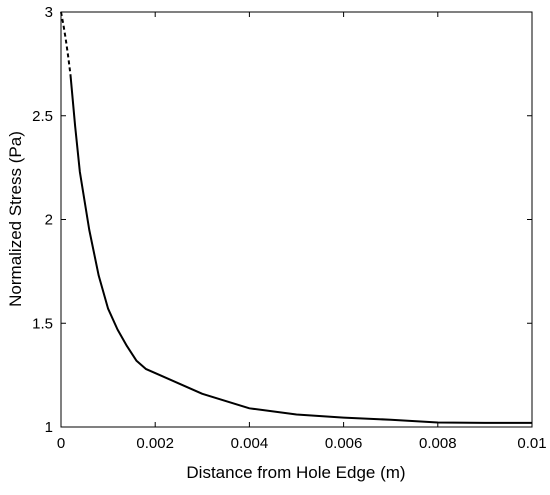 The height and width of the screenshot is (495, 550). What do you see at coordinates (42, 116) in the screenshot?
I see `y-tick-label: 2.5` at bounding box center [42, 116].